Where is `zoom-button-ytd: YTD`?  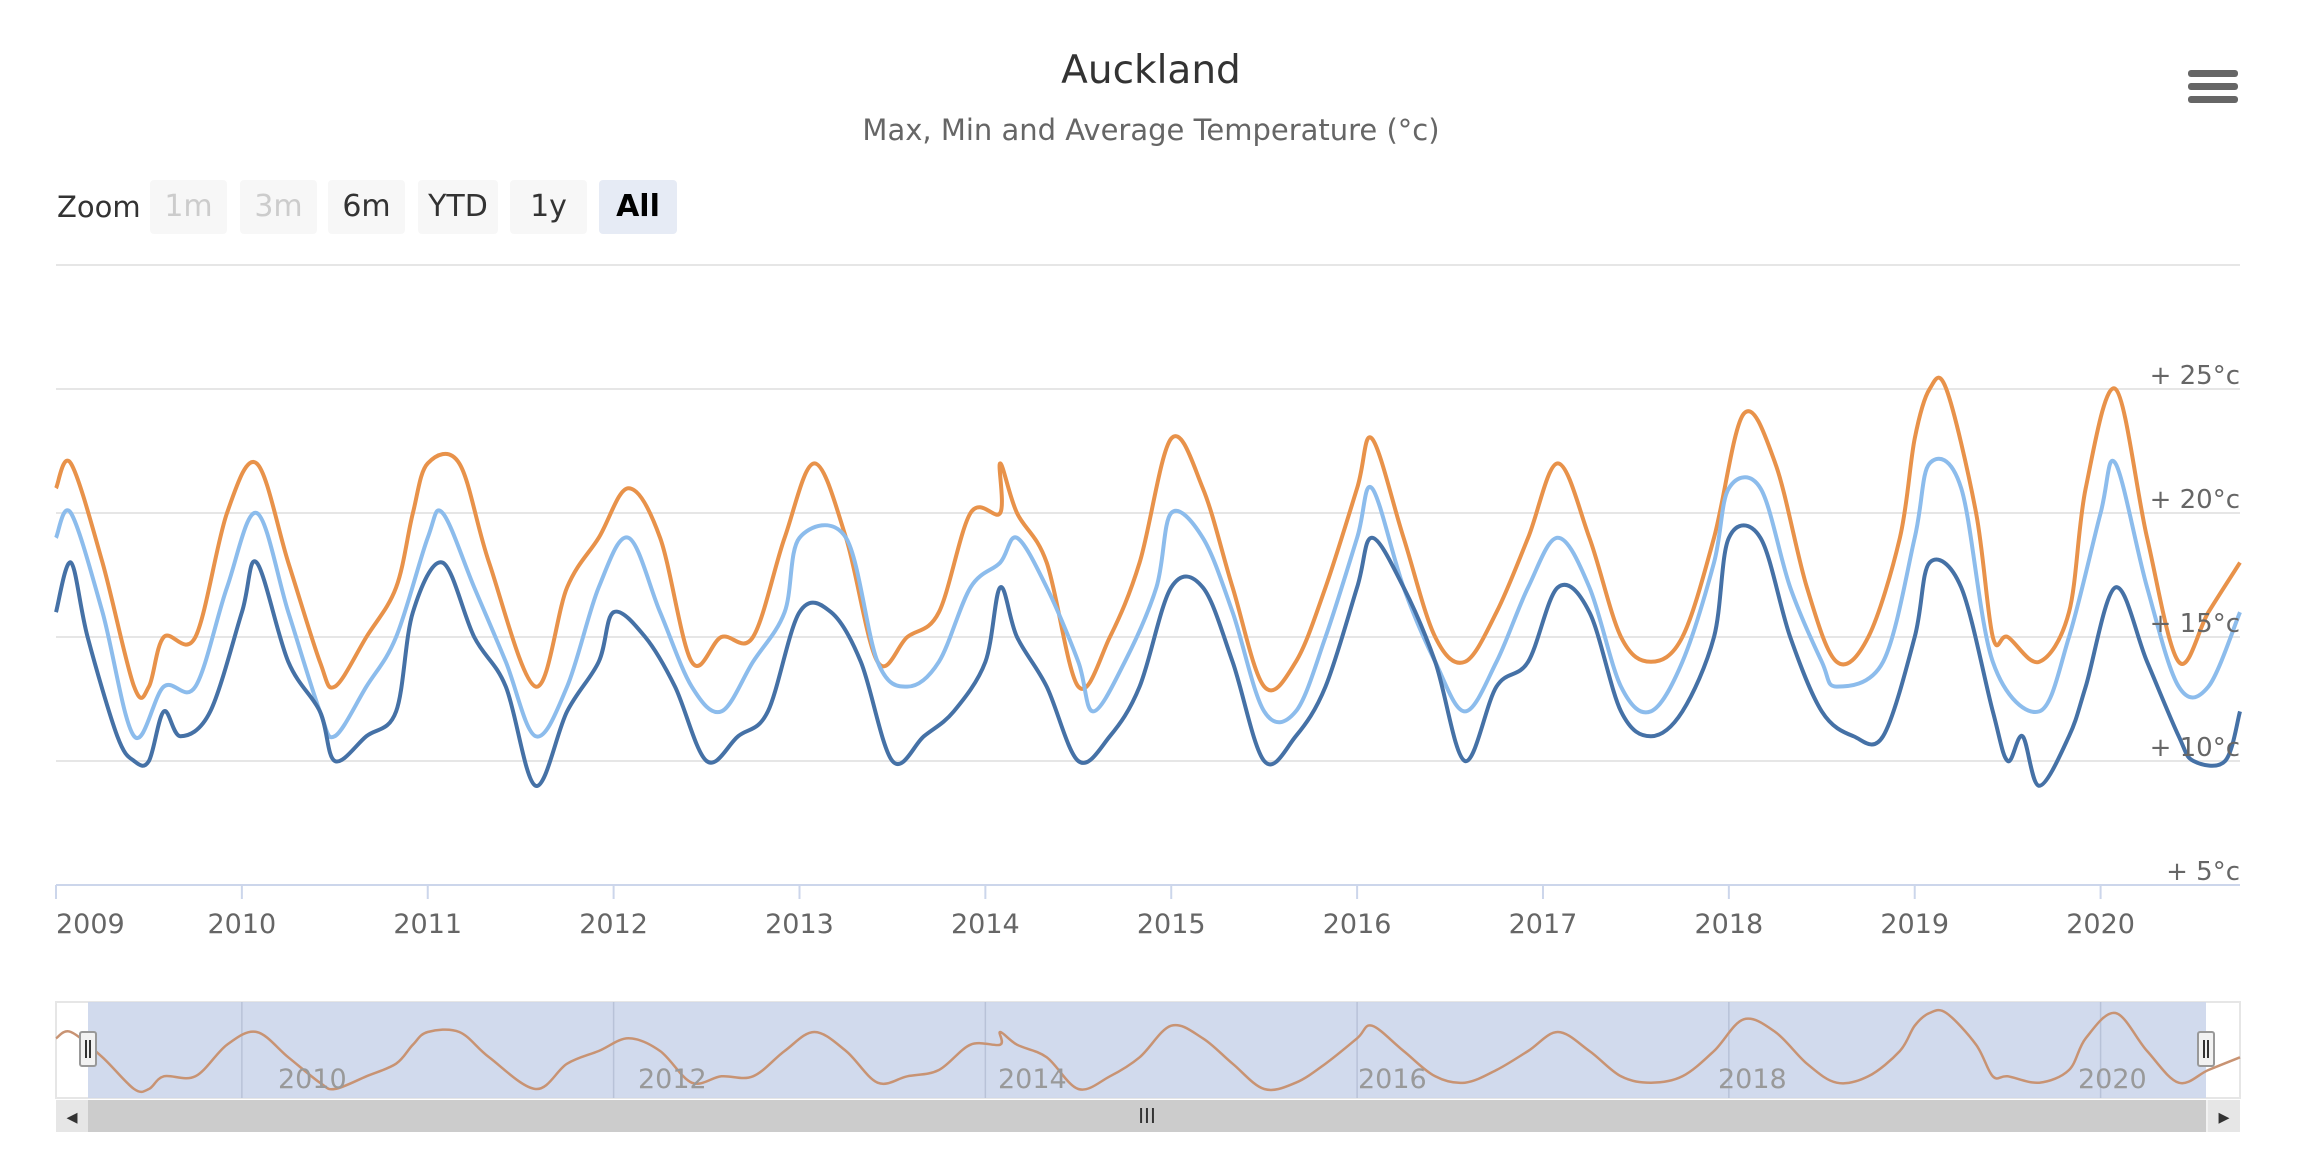 zoom-button-ytd: YTD is located at coordinates (458, 207).